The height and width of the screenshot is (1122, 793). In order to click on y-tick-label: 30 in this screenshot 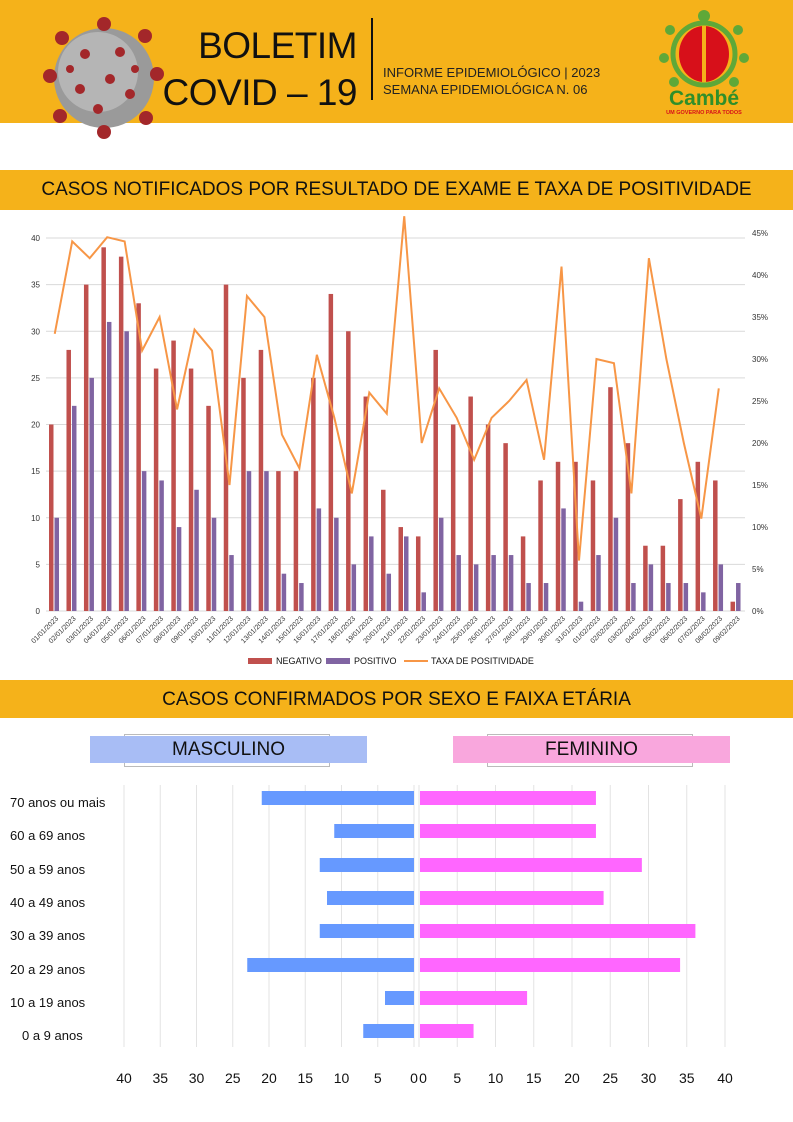, I will do `click(35, 331)`.